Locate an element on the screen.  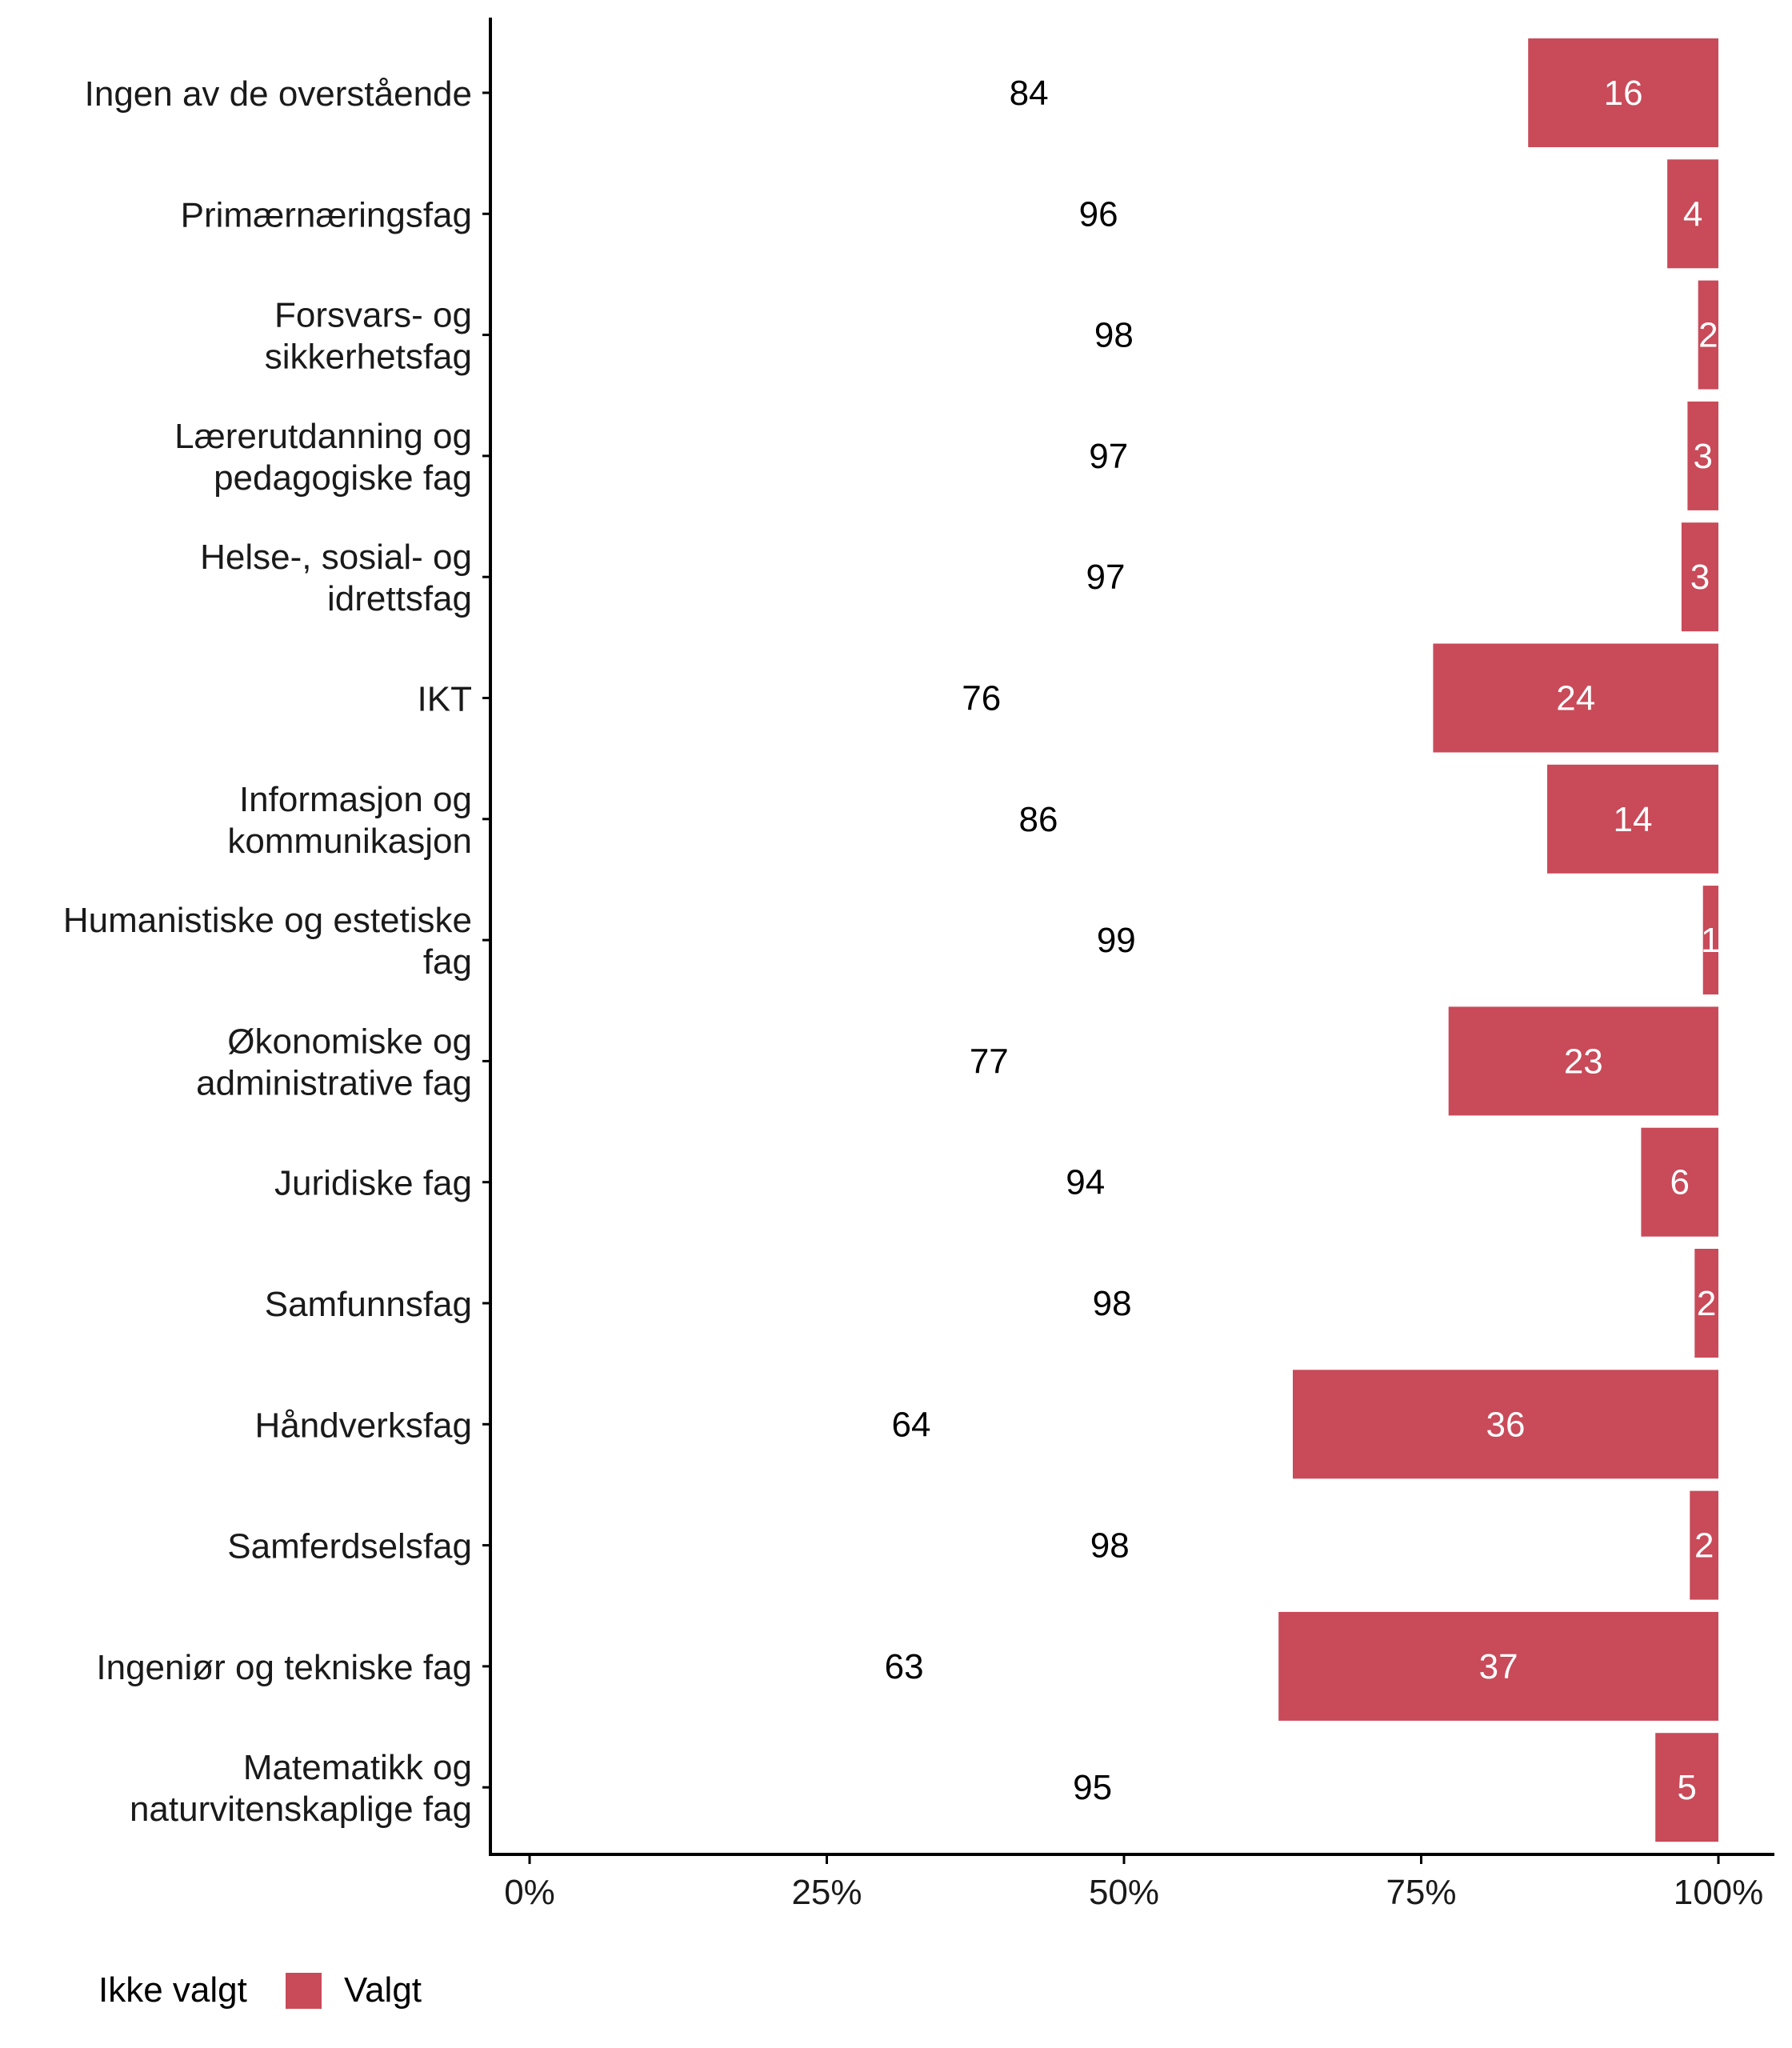
y-tick-label: Samfunnsfag is located at coordinates (368, 1304).